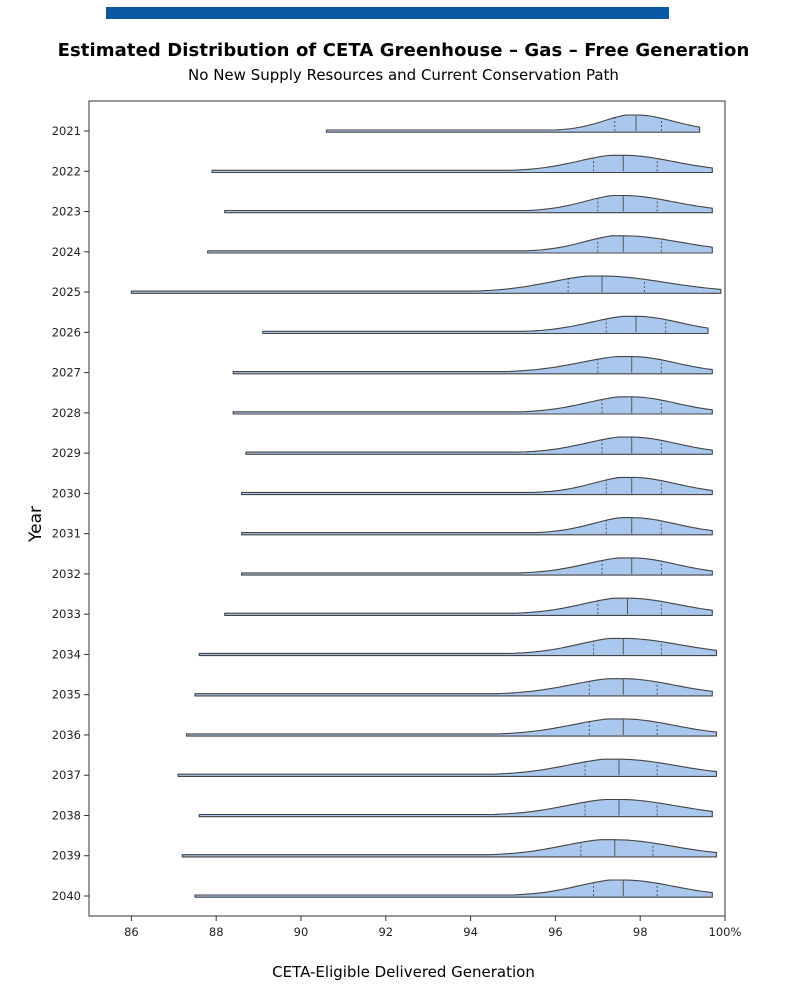 Image resolution: width=807 pixels, height=985 pixels. What do you see at coordinates (66, 413) in the screenshot?
I see `y-tick-label-2028: 2028` at bounding box center [66, 413].